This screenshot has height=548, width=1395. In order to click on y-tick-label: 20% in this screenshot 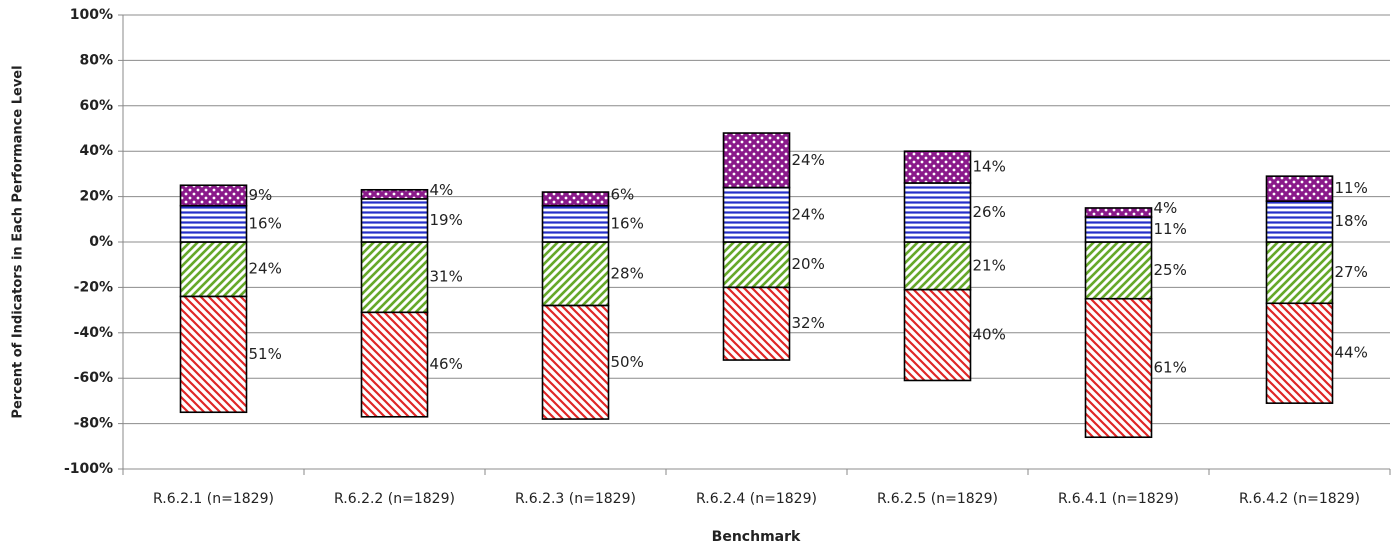, I will do `click(96, 197)`.